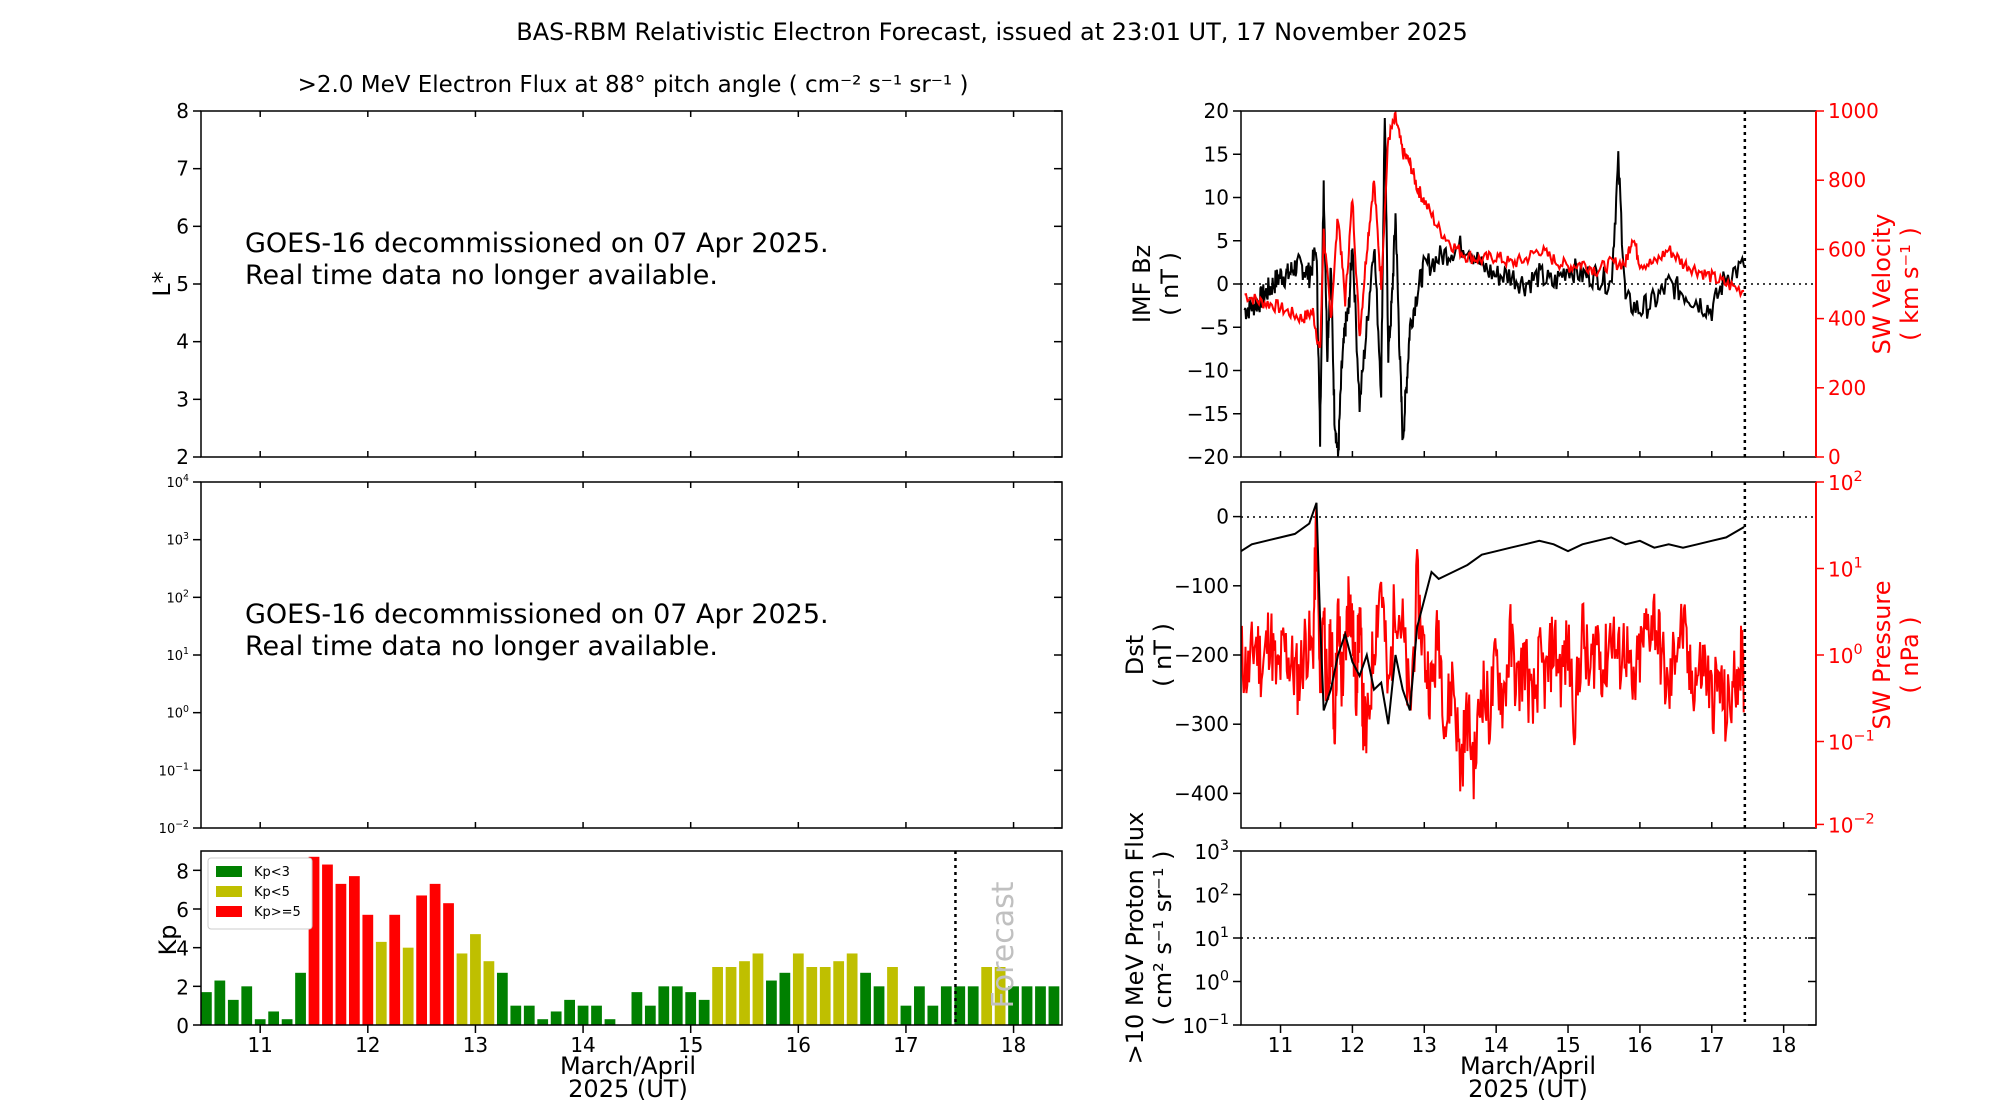 This screenshot has height=1100, width=2000. I want to click on sw-pressure-axis-label-line-2: ( nPa ), so click(1910, 654).